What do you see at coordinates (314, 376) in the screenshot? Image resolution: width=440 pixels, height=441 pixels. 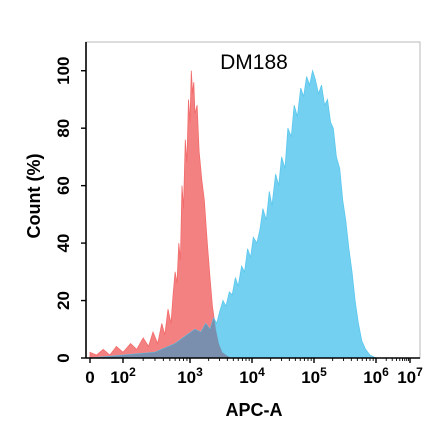 I see `x-tick-label: 10⁵` at bounding box center [314, 376].